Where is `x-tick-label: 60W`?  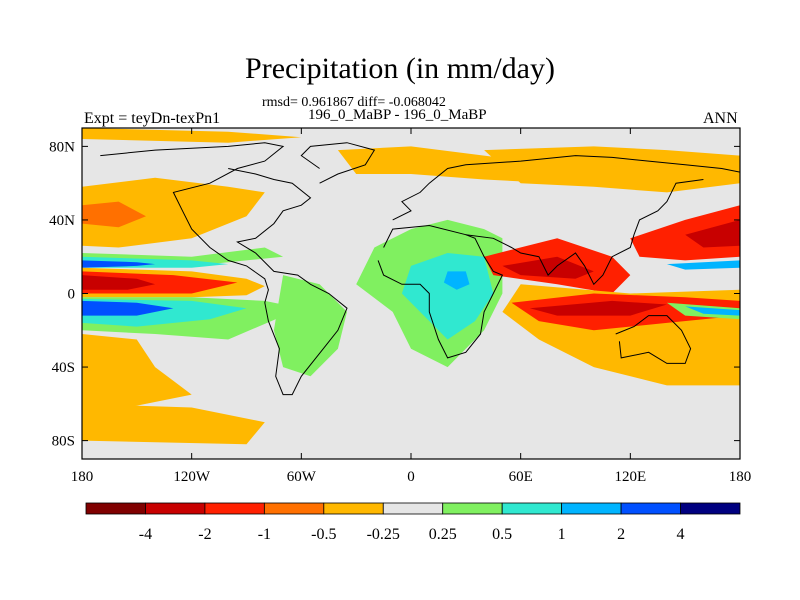
x-tick-label: 60W is located at coordinates (302, 477).